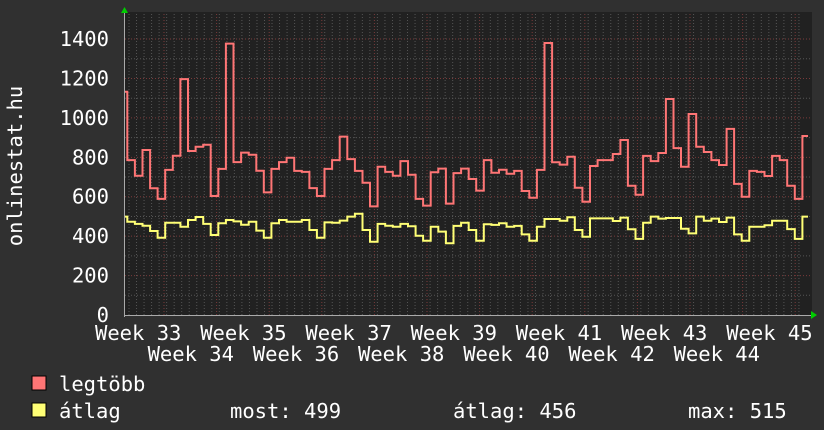  I want to click on y-tick-labels: 0 200 400 600 800 1000 1200 1400, so click(84, 177).